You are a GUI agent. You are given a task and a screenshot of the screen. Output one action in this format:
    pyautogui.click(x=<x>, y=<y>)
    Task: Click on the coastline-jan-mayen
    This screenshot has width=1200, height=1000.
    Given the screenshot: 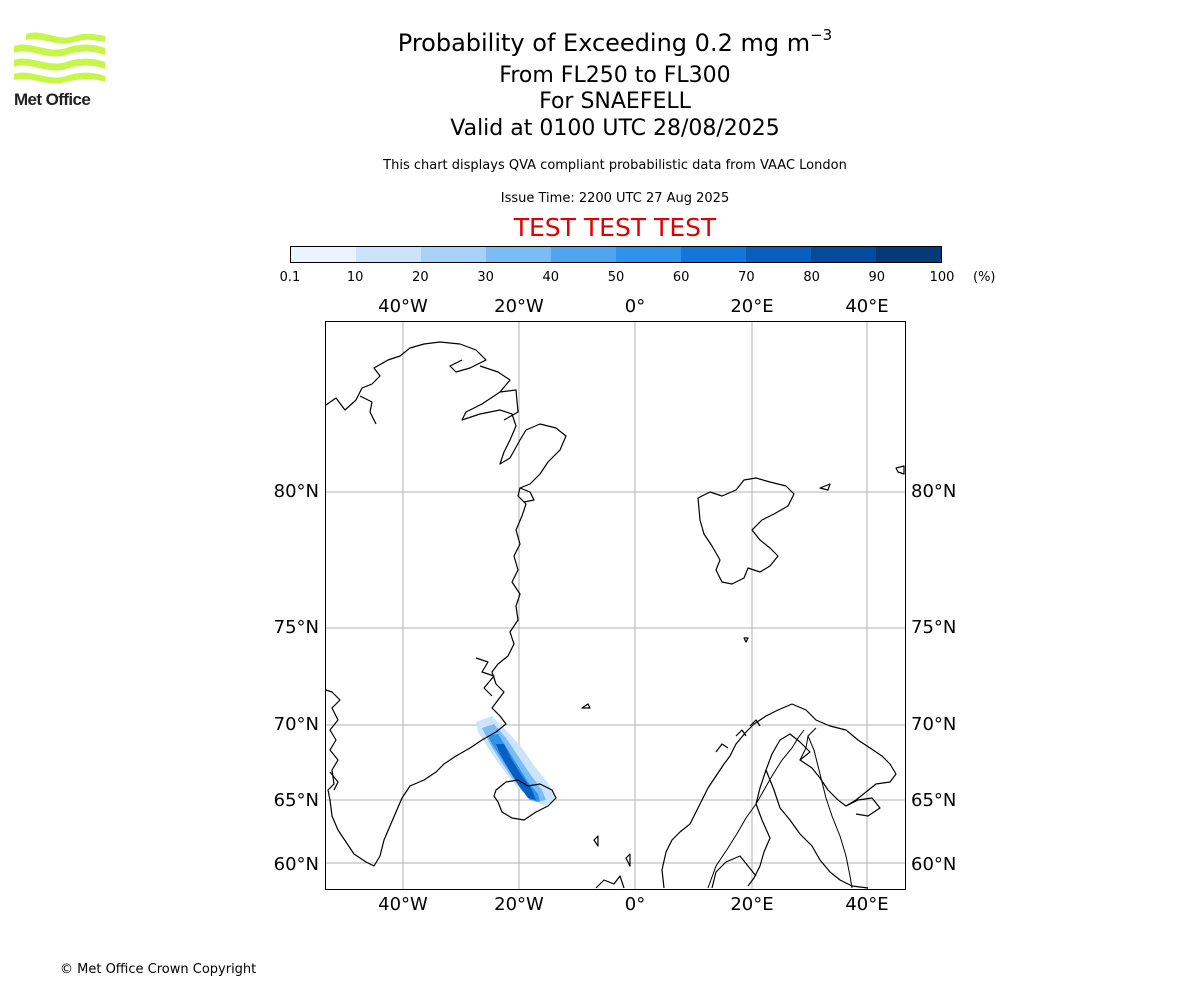 What is the action you would take?
    pyautogui.click(x=586, y=706)
    